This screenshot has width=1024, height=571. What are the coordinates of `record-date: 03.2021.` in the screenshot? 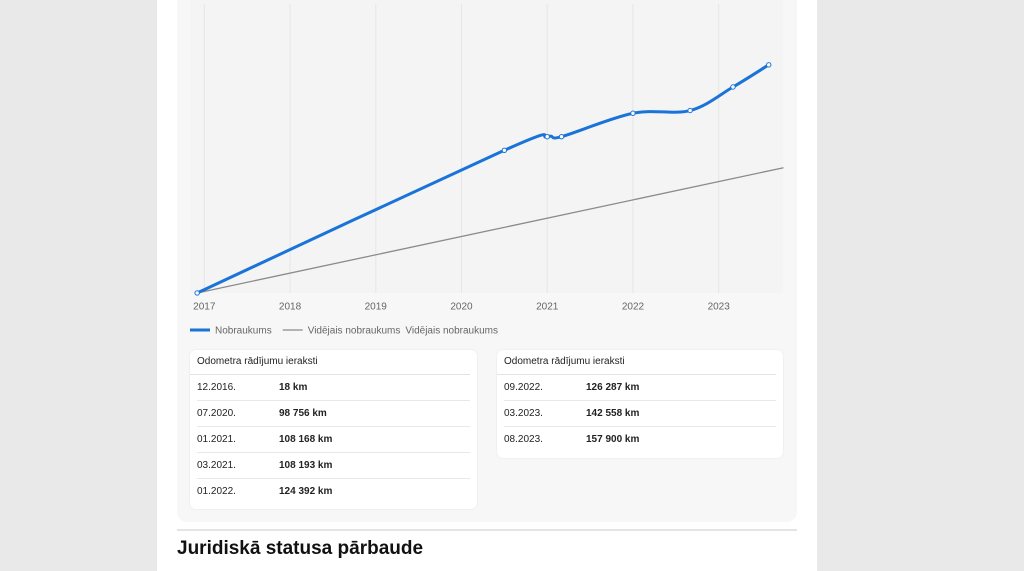 It's located at (216, 465).